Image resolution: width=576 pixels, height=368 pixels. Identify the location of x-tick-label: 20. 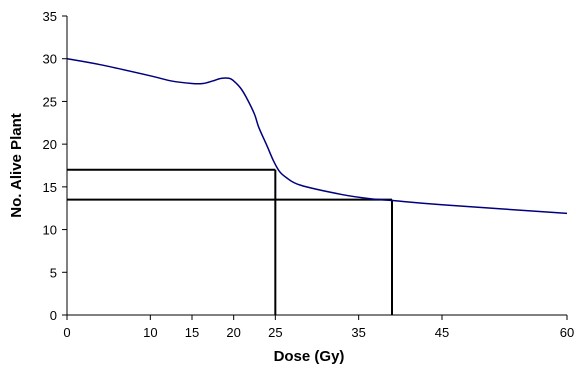
(233, 332).